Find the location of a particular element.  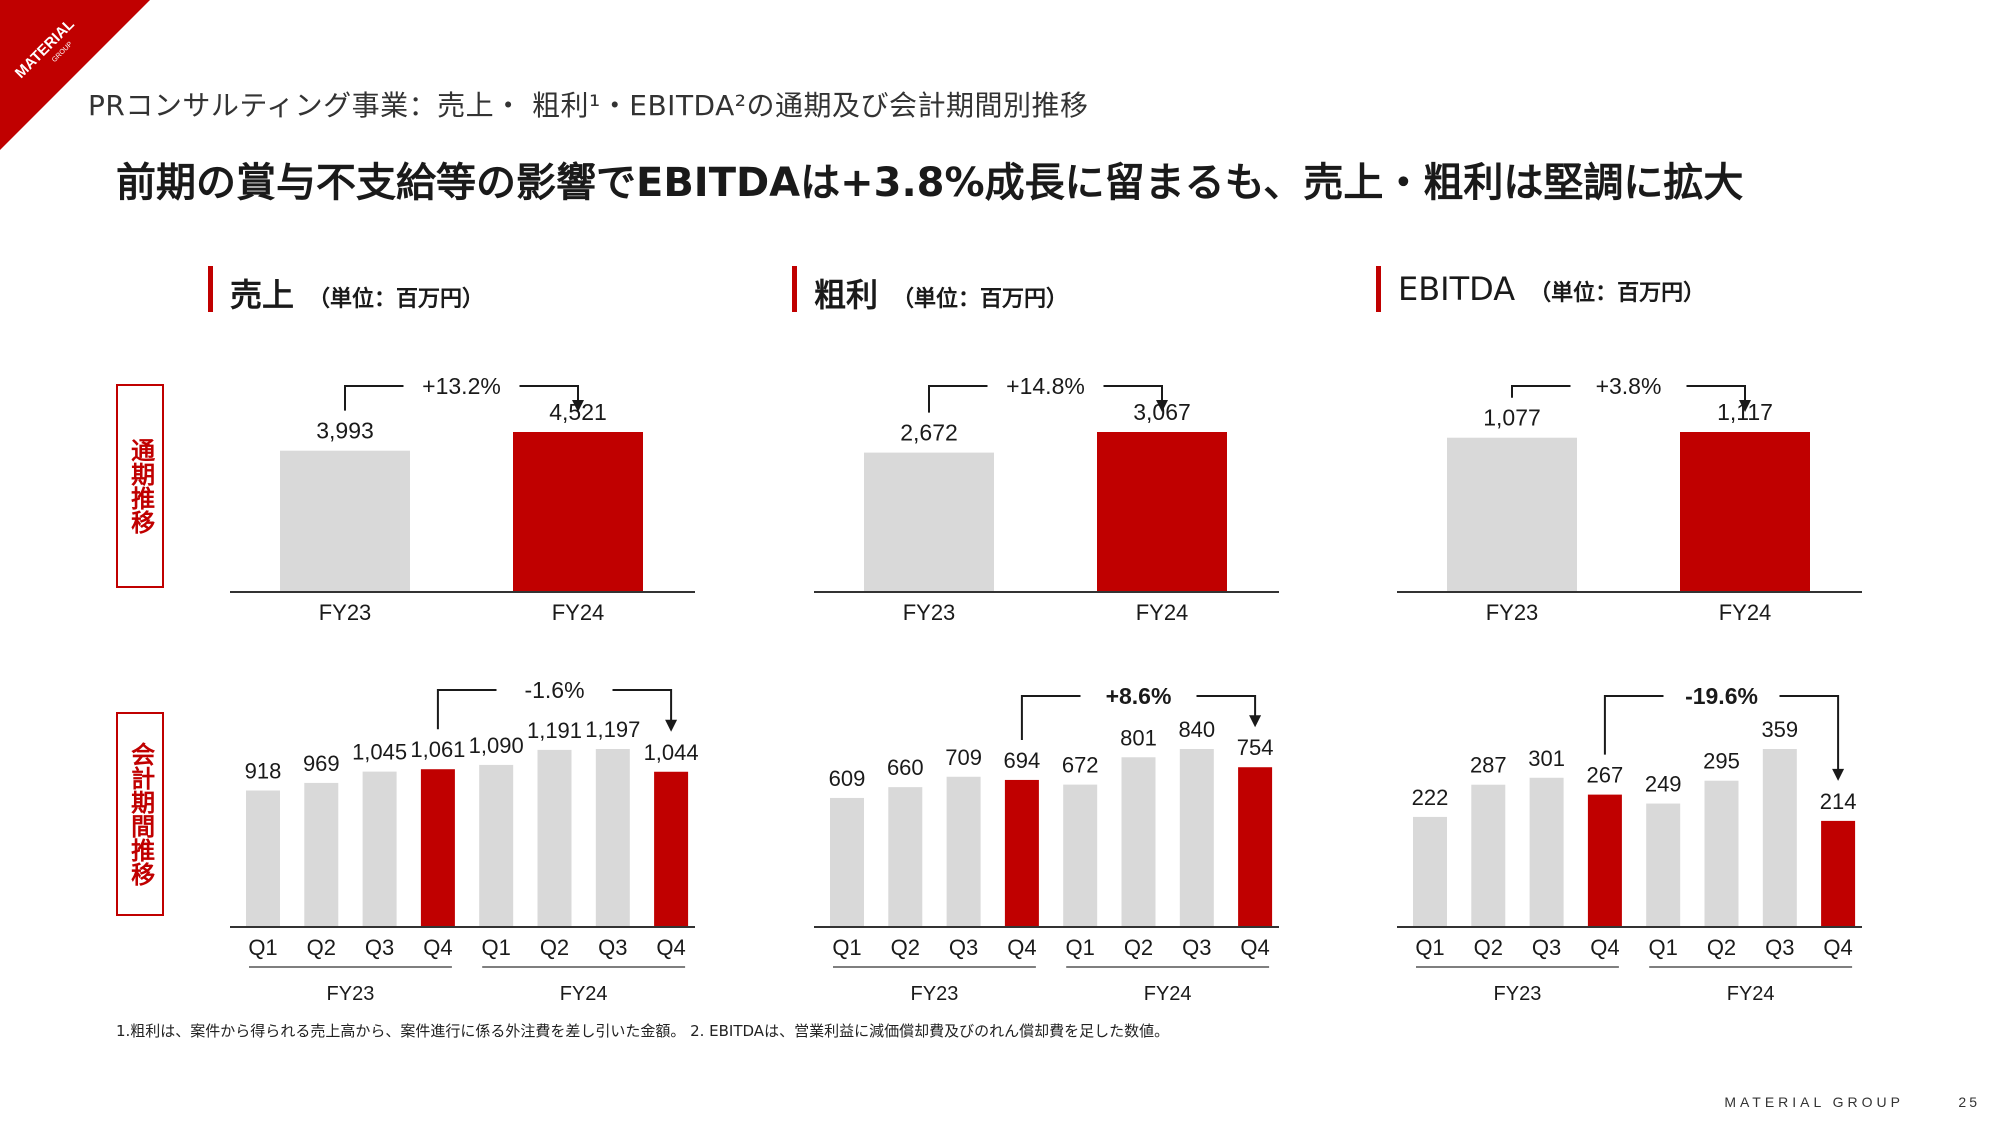

value-label: 918 is located at coordinates (263, 770).